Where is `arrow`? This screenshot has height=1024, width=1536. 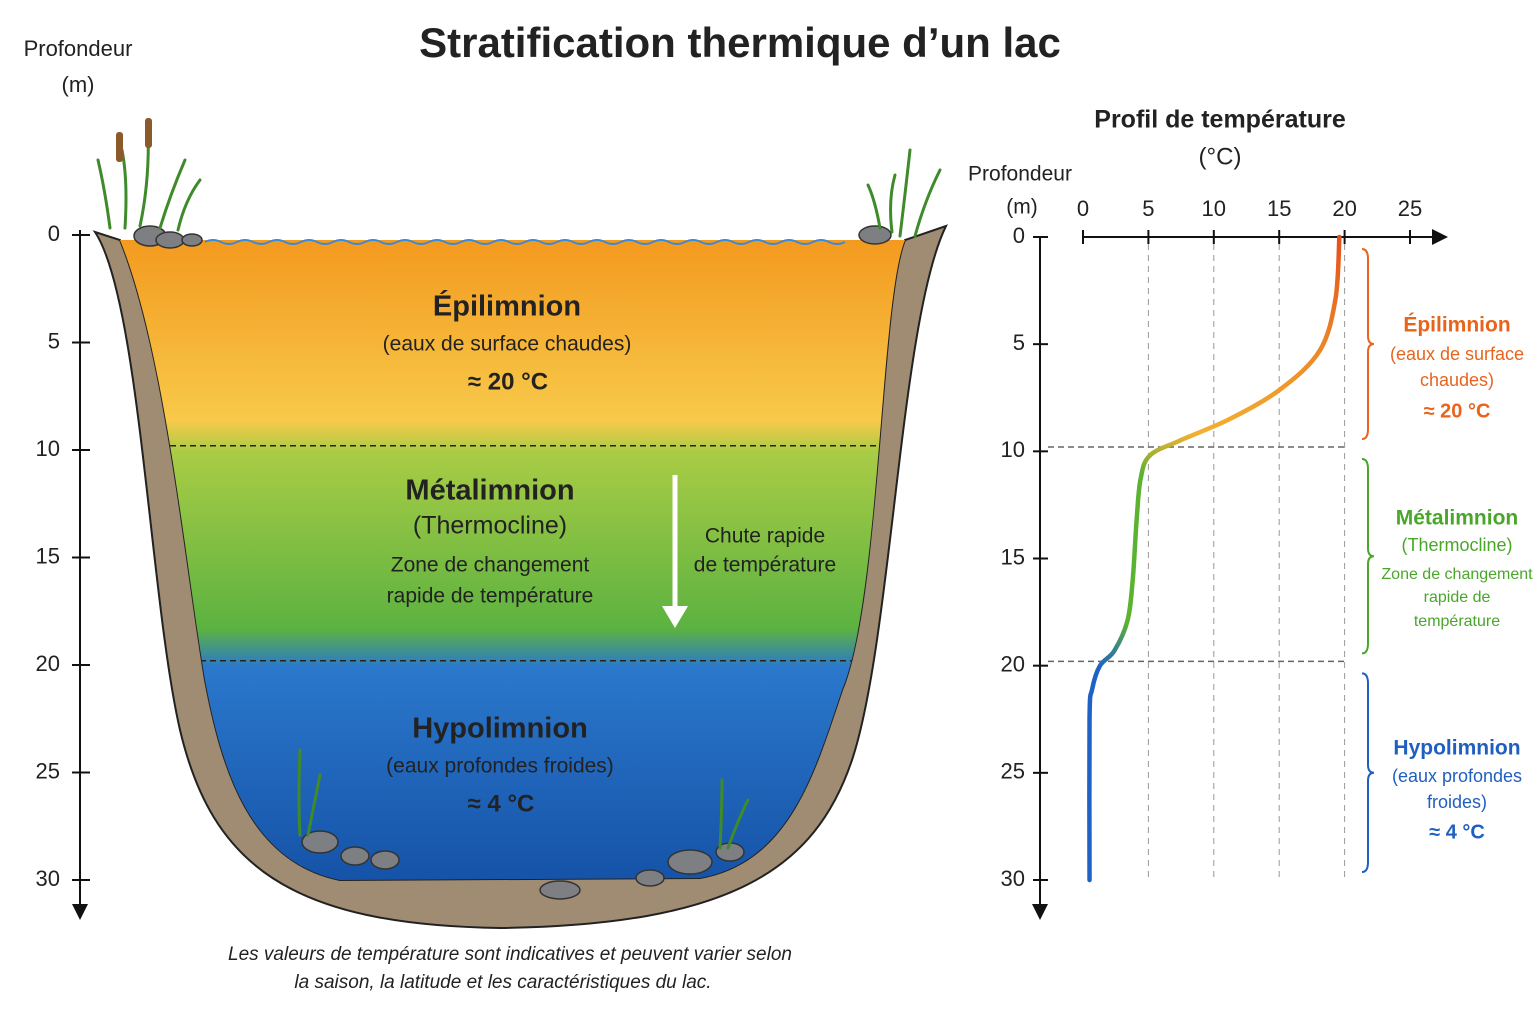
arrow is located at coordinates (675, 551).